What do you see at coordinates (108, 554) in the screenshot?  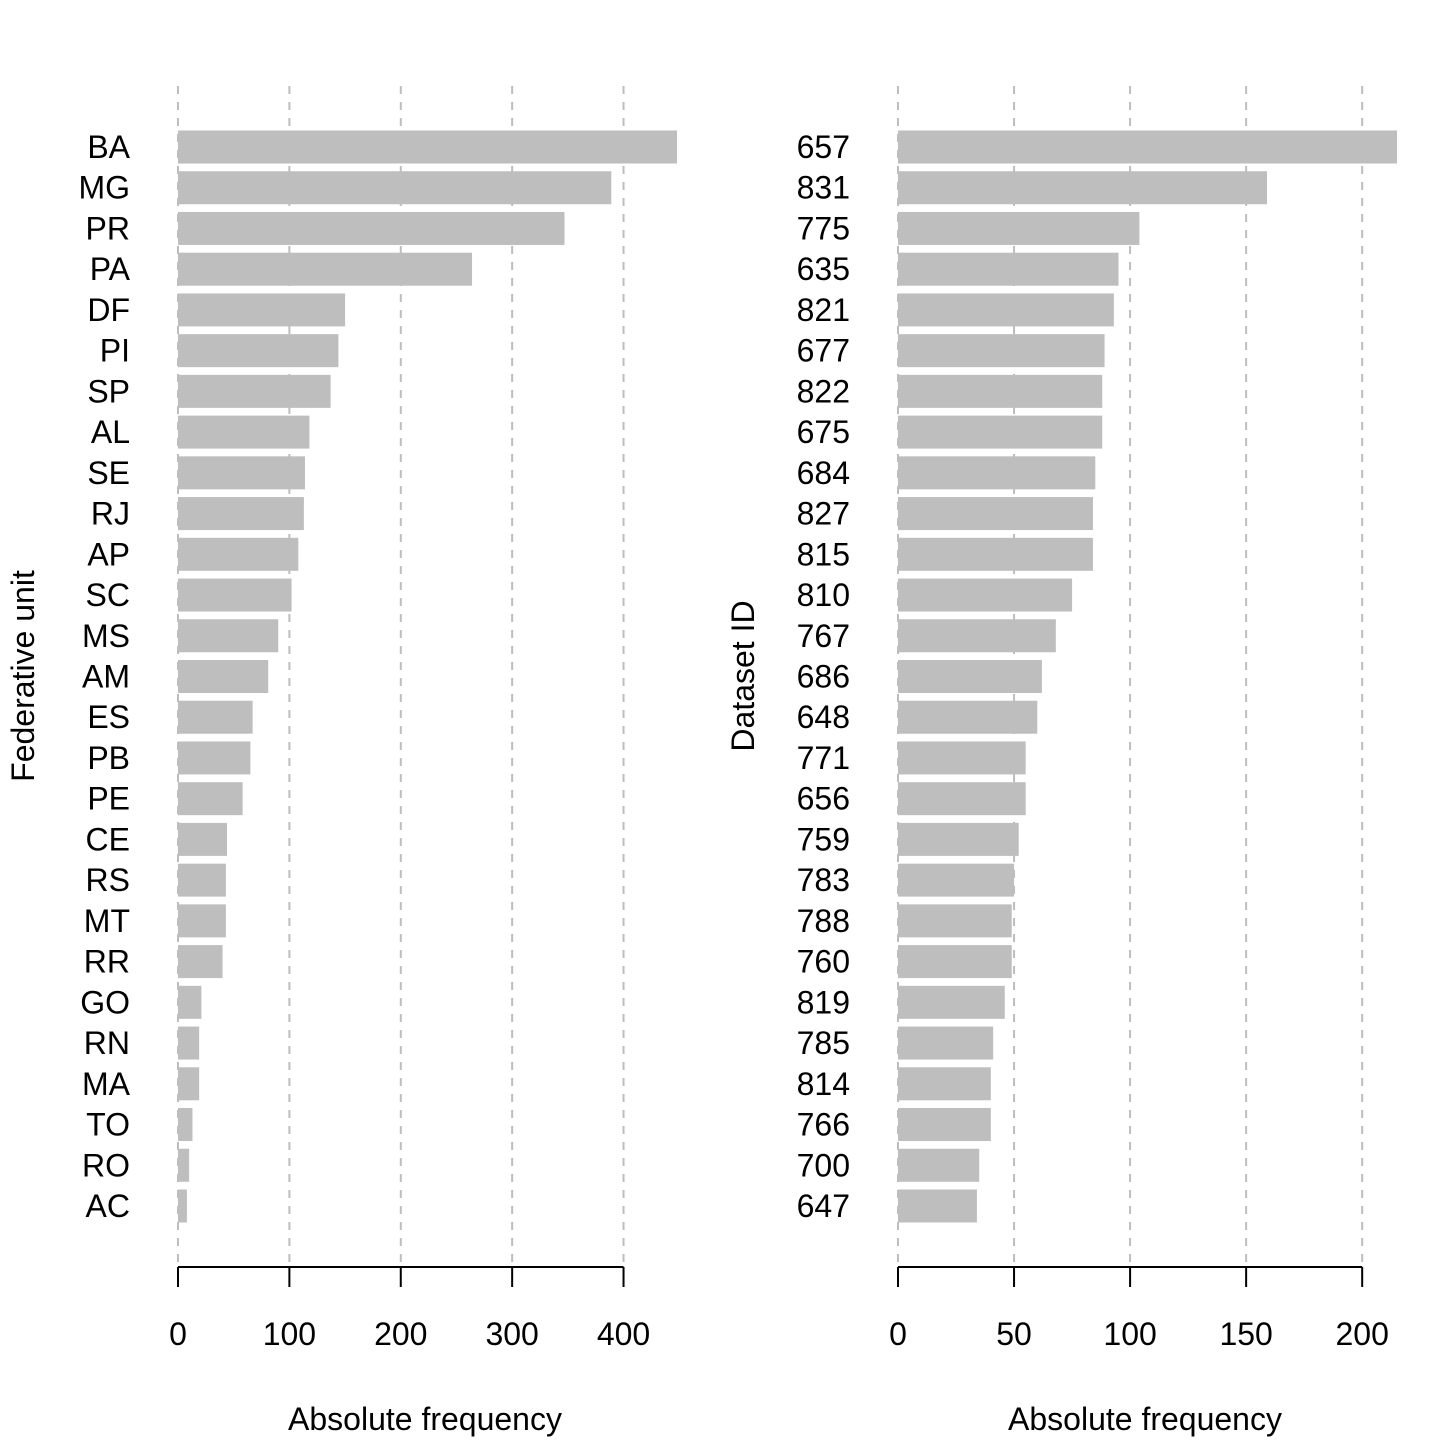 I see `category-label: AP` at bounding box center [108, 554].